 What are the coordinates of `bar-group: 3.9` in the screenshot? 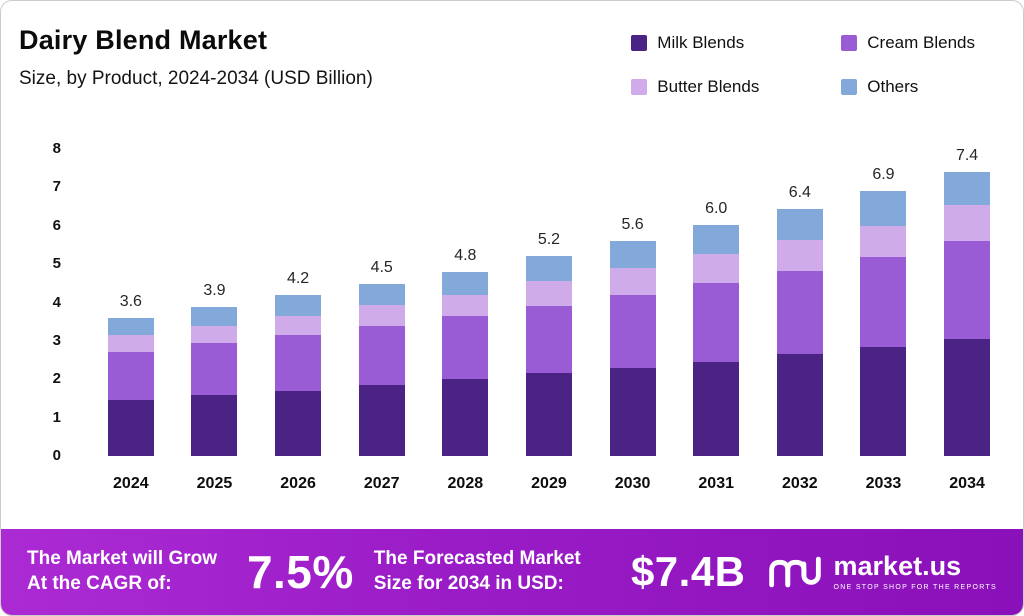 It's located at (215, 287).